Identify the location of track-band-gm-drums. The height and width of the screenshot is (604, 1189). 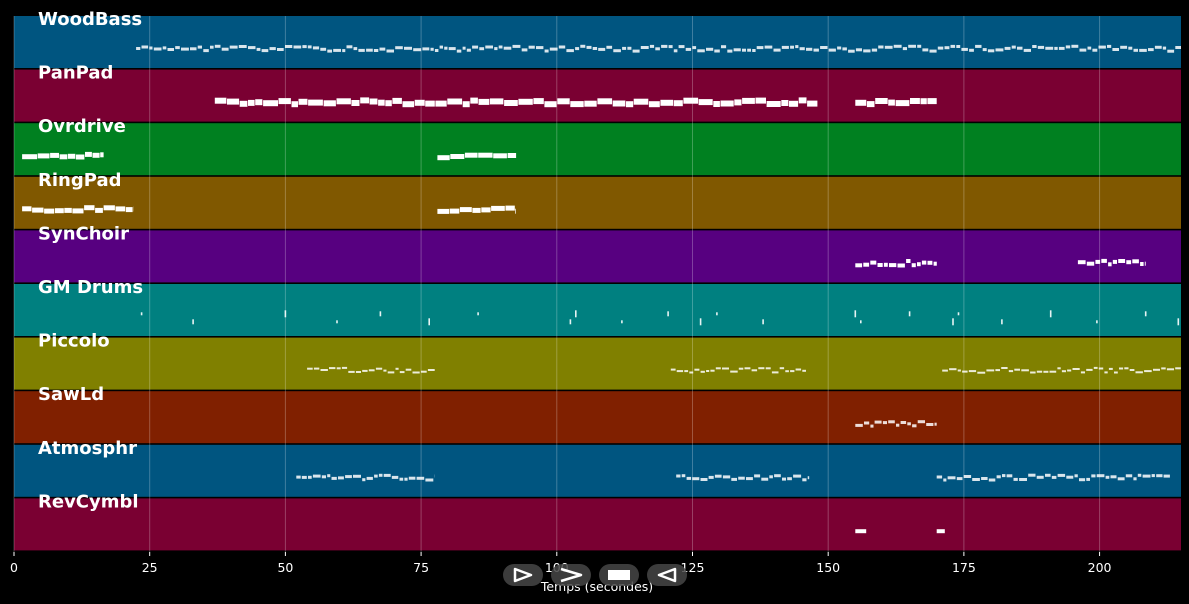
(597, 310).